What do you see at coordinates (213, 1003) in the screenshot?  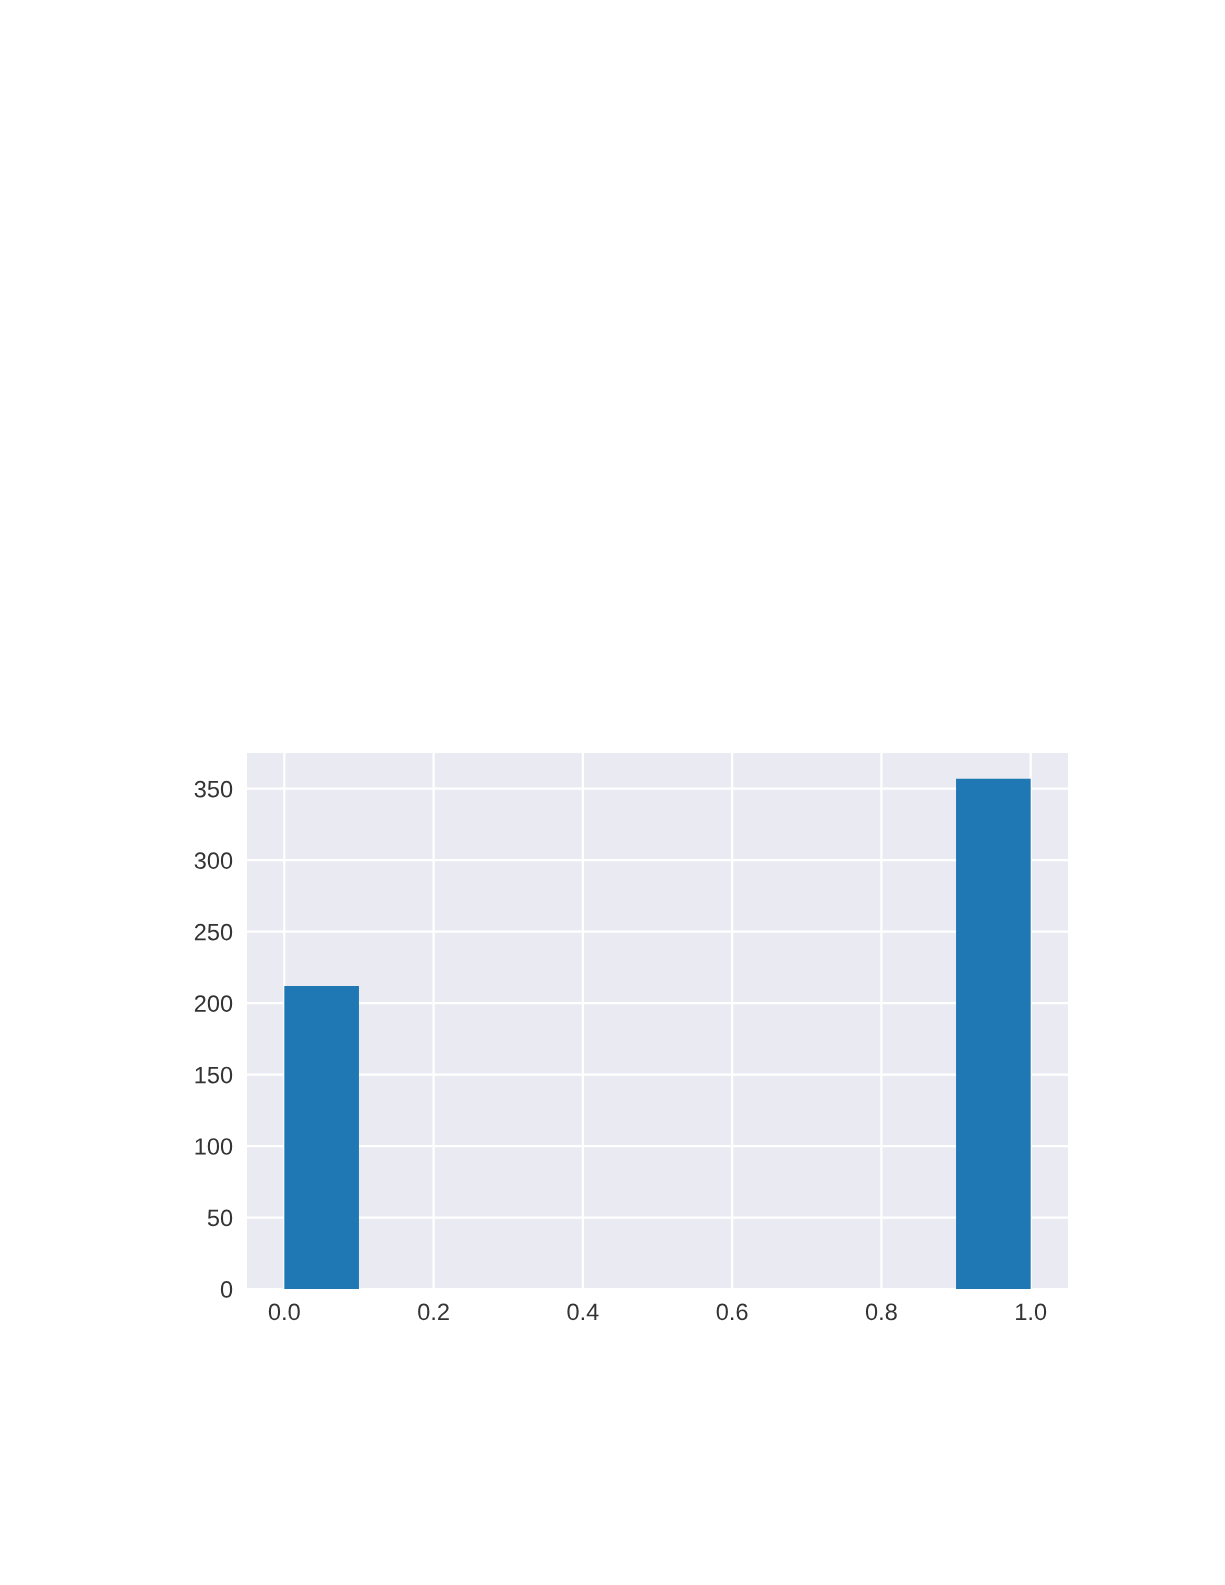 I see `y-tick-label: 200` at bounding box center [213, 1003].